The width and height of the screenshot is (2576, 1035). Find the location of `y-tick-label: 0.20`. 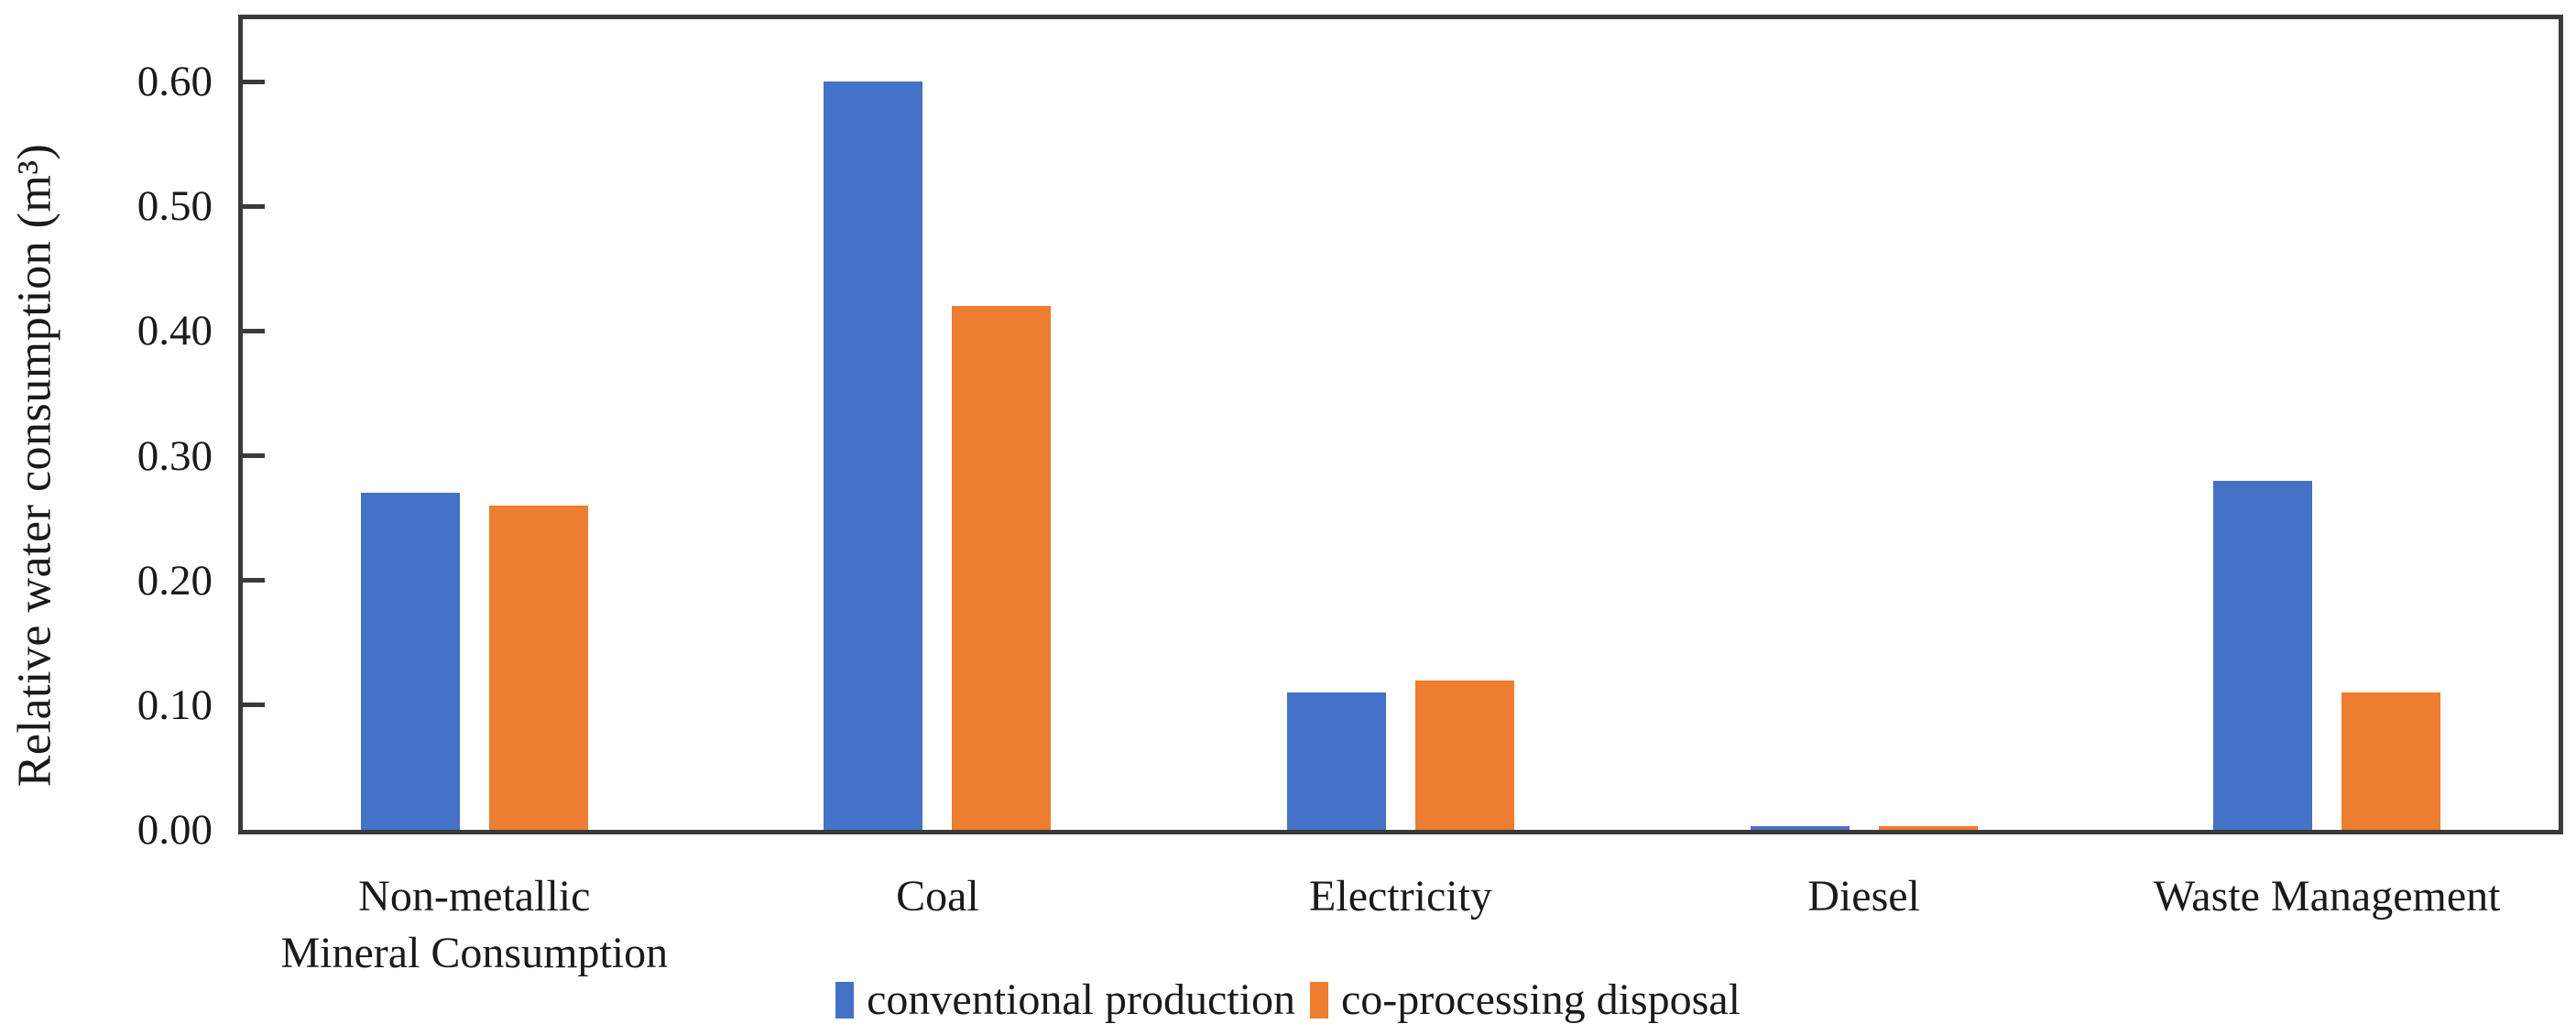

y-tick-label: 0.20 is located at coordinates (174, 580).